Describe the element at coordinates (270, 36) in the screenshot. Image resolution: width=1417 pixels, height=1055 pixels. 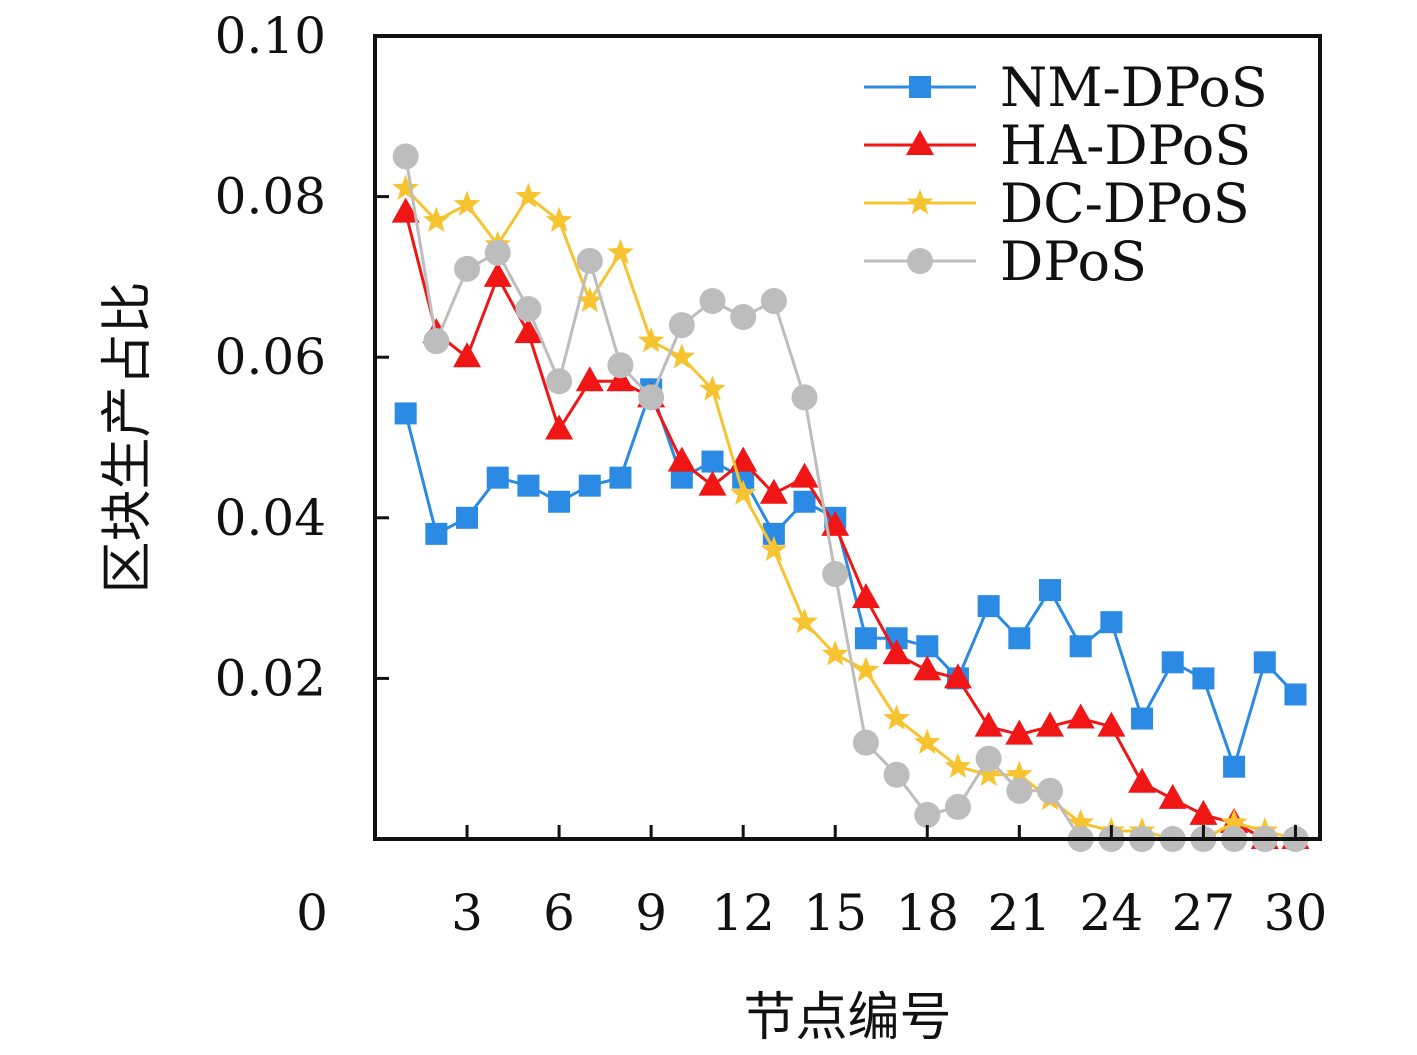
I see `y-tick-label: 0.10` at that location.